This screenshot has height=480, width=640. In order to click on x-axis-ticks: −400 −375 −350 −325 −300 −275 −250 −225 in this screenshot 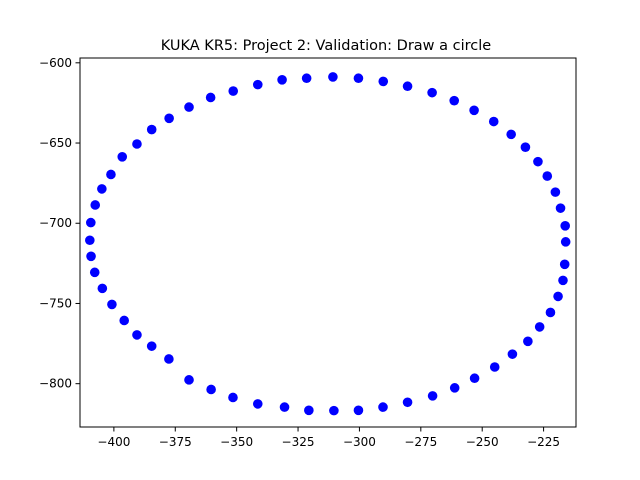, I will do `click(328, 438)`.